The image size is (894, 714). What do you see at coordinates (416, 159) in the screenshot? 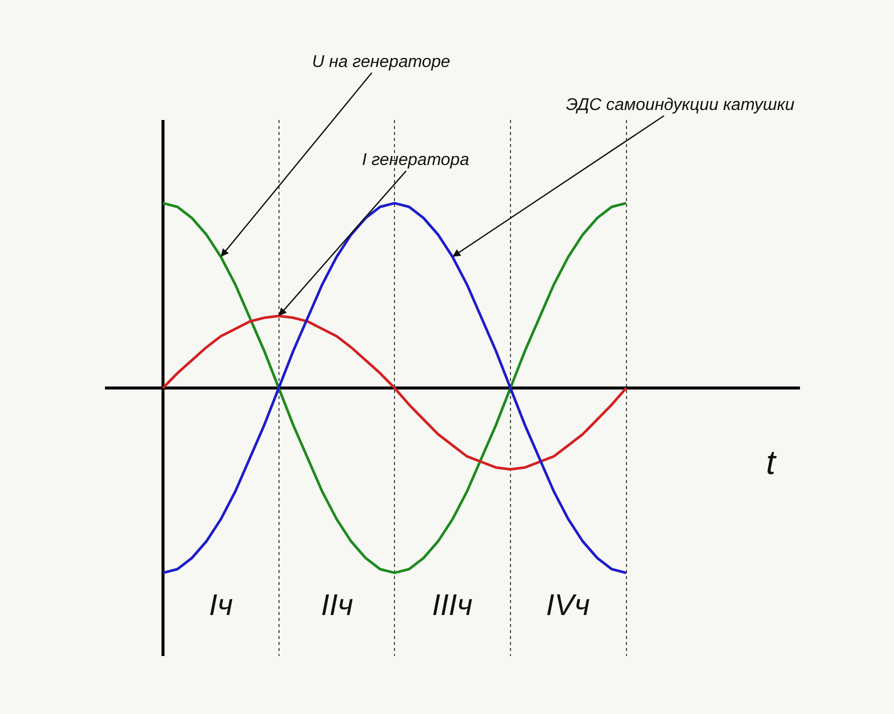
I see `text: I генератора` at bounding box center [416, 159].